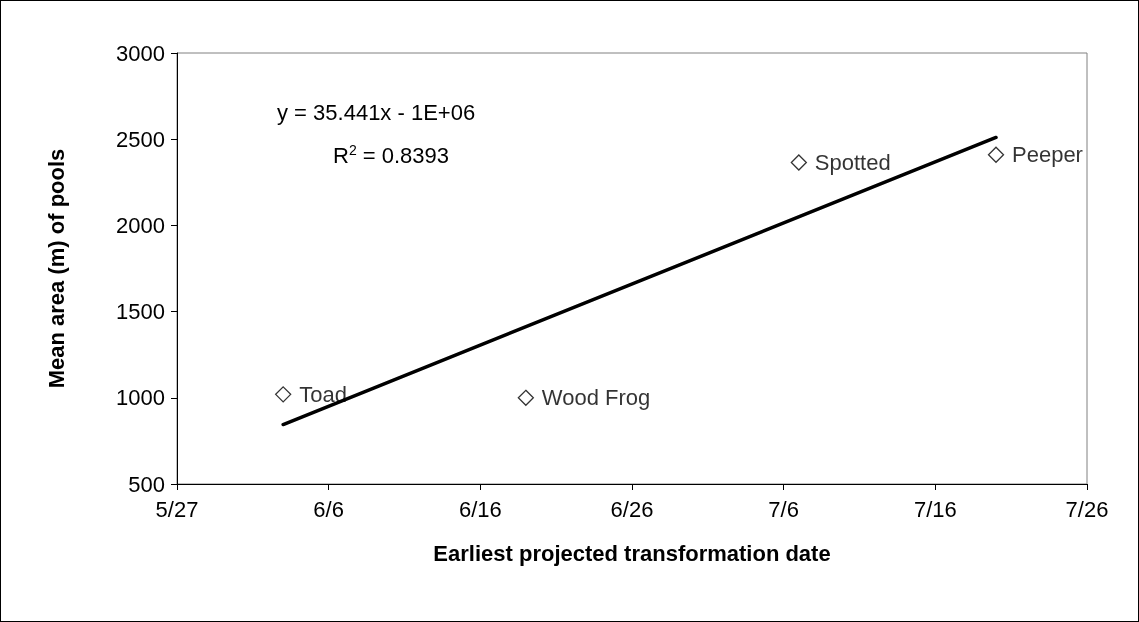  What do you see at coordinates (1087, 509) in the screenshot?
I see `x-tick-label: 7/26` at bounding box center [1087, 509].